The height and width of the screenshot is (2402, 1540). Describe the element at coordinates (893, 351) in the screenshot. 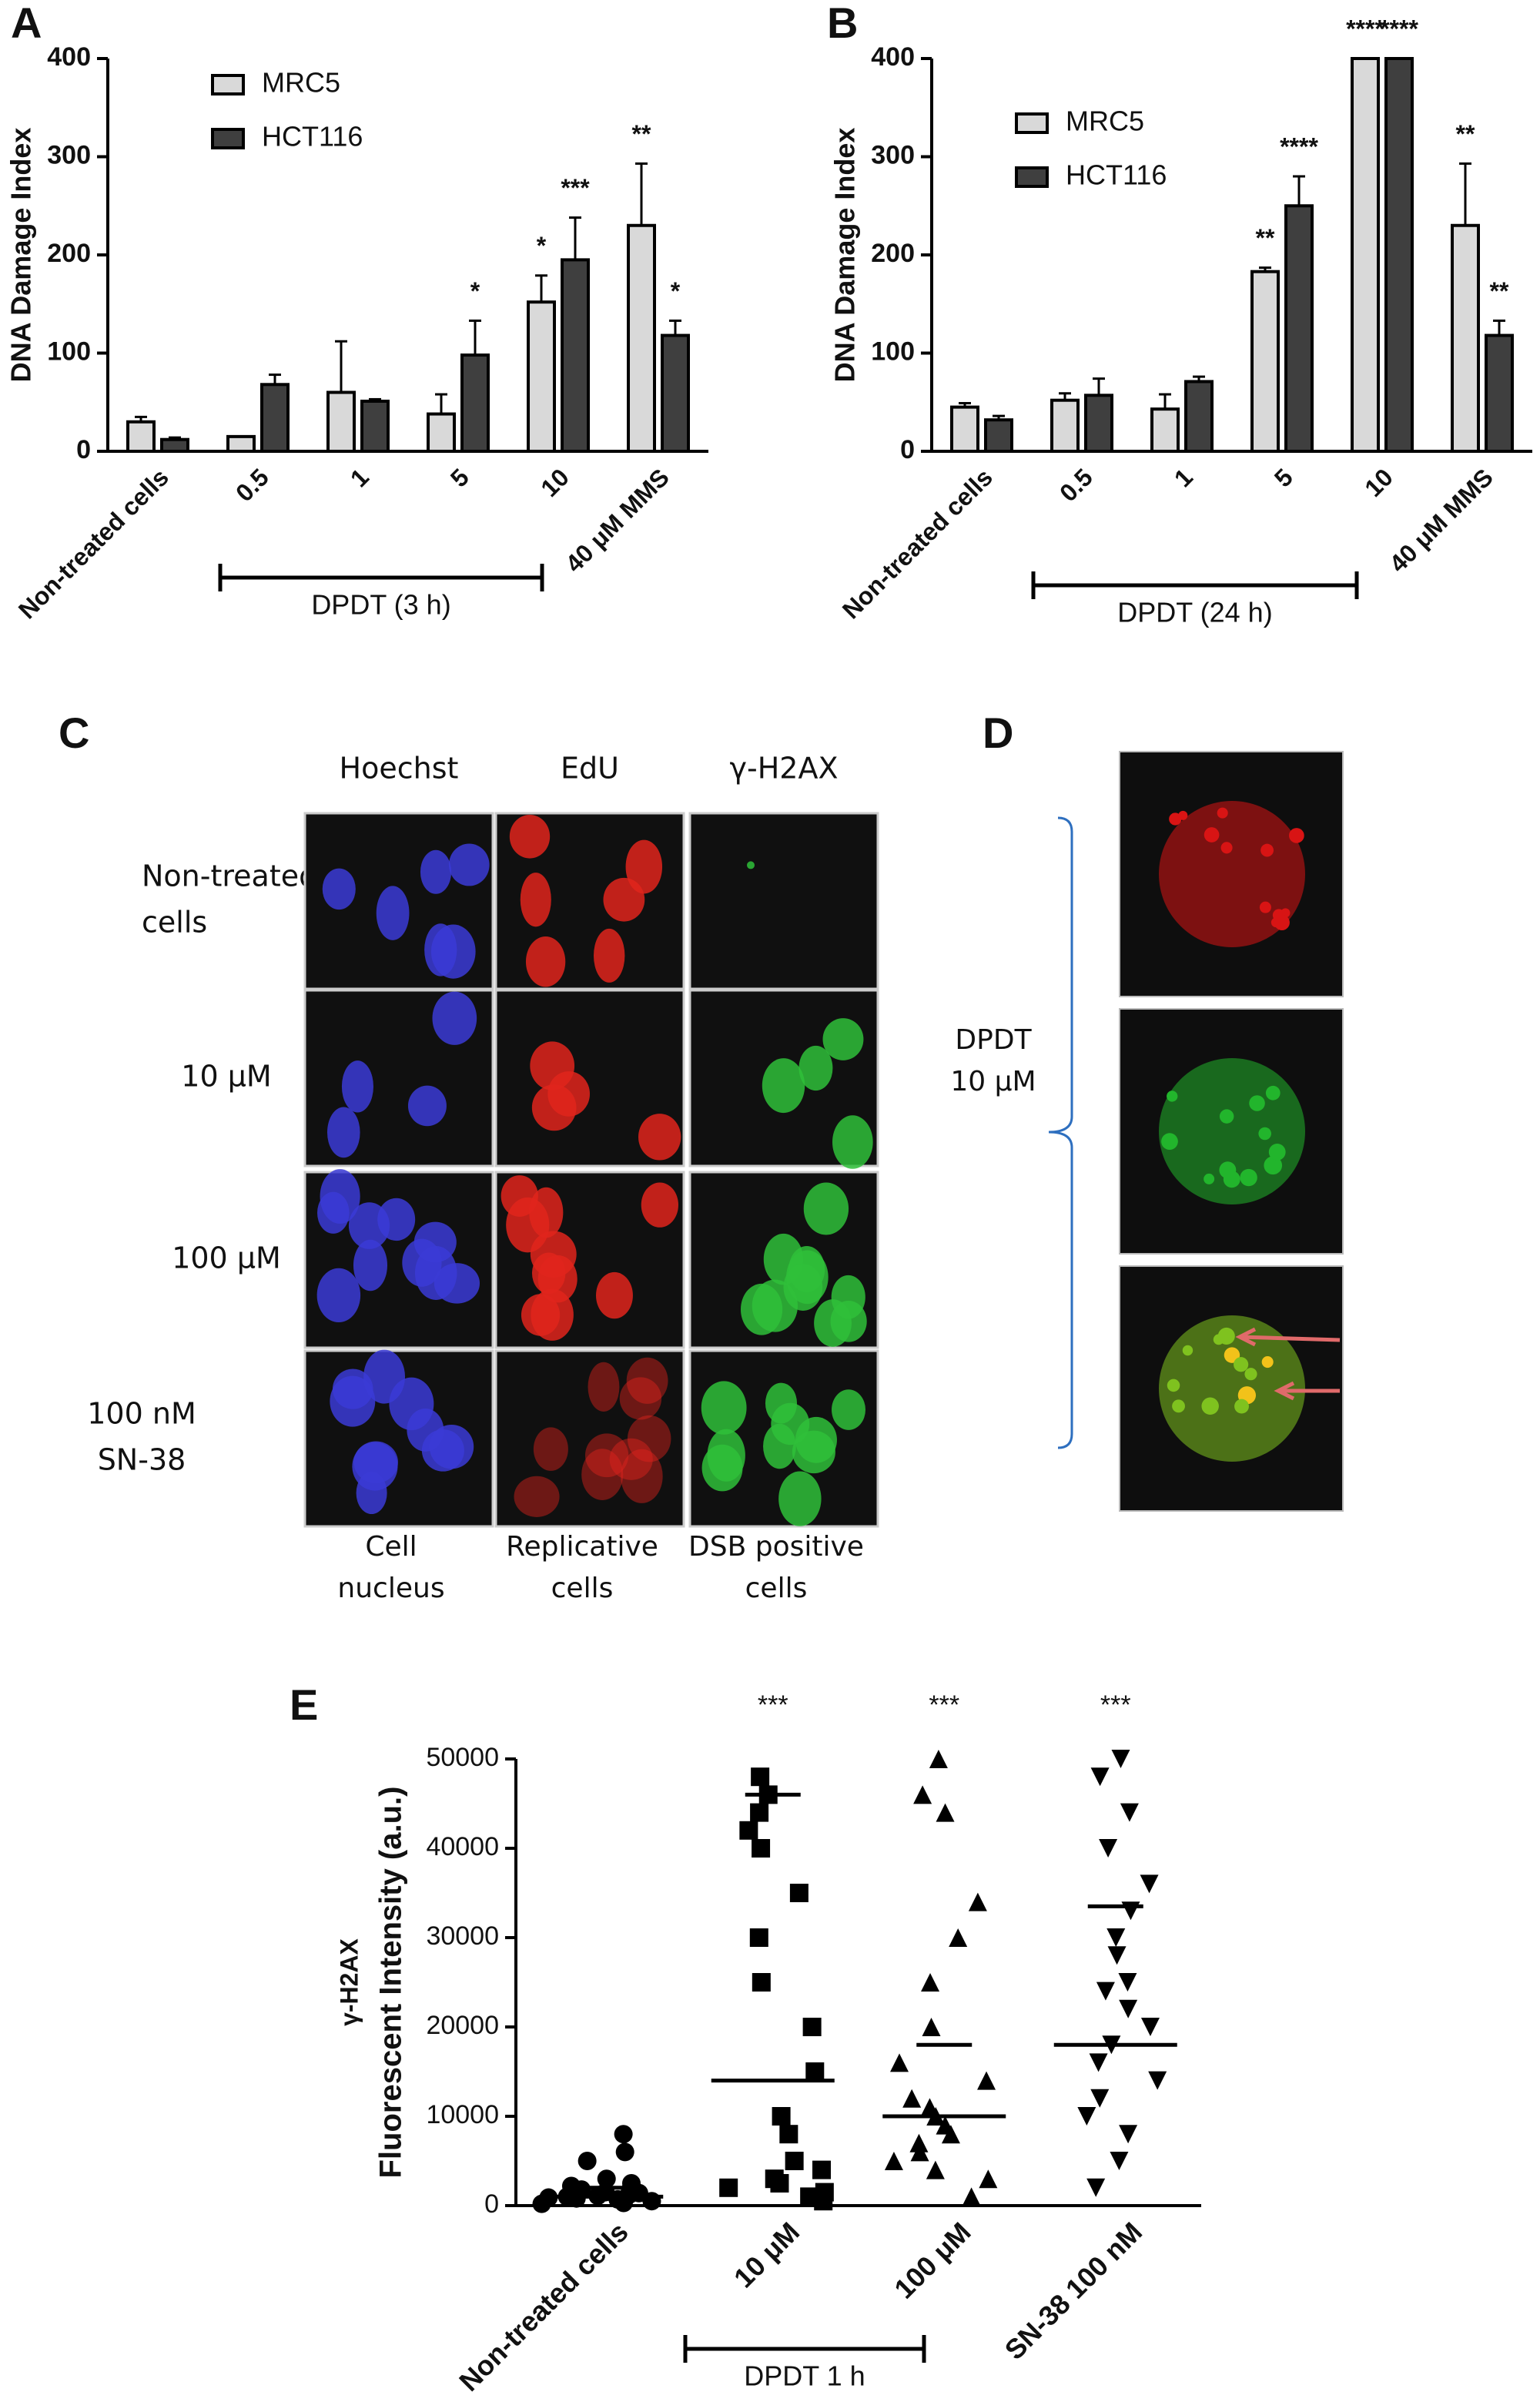

I see `y-tick-label: 100` at that location.